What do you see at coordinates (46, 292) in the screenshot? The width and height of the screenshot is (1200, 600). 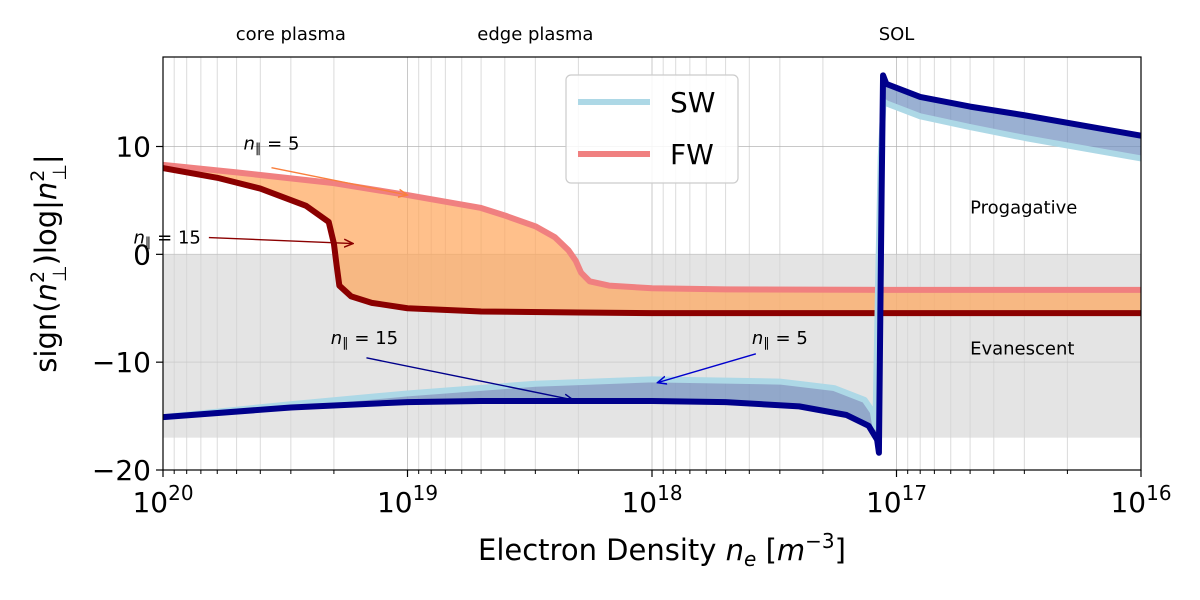 I see `y-n1: n` at bounding box center [46, 292].